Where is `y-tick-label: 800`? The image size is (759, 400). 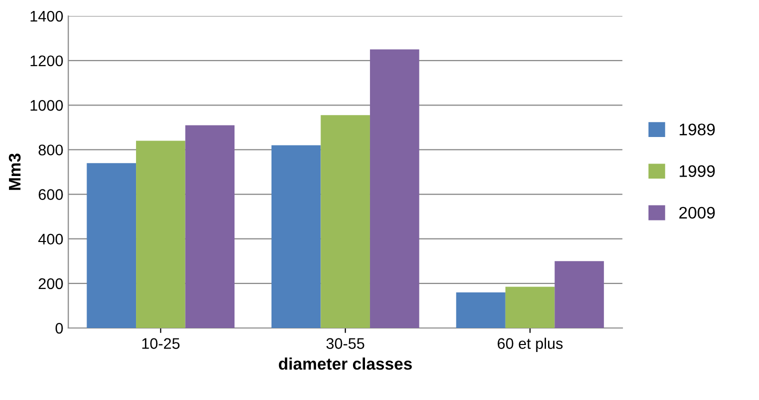 y-tick-label: 800 is located at coordinates (50, 150).